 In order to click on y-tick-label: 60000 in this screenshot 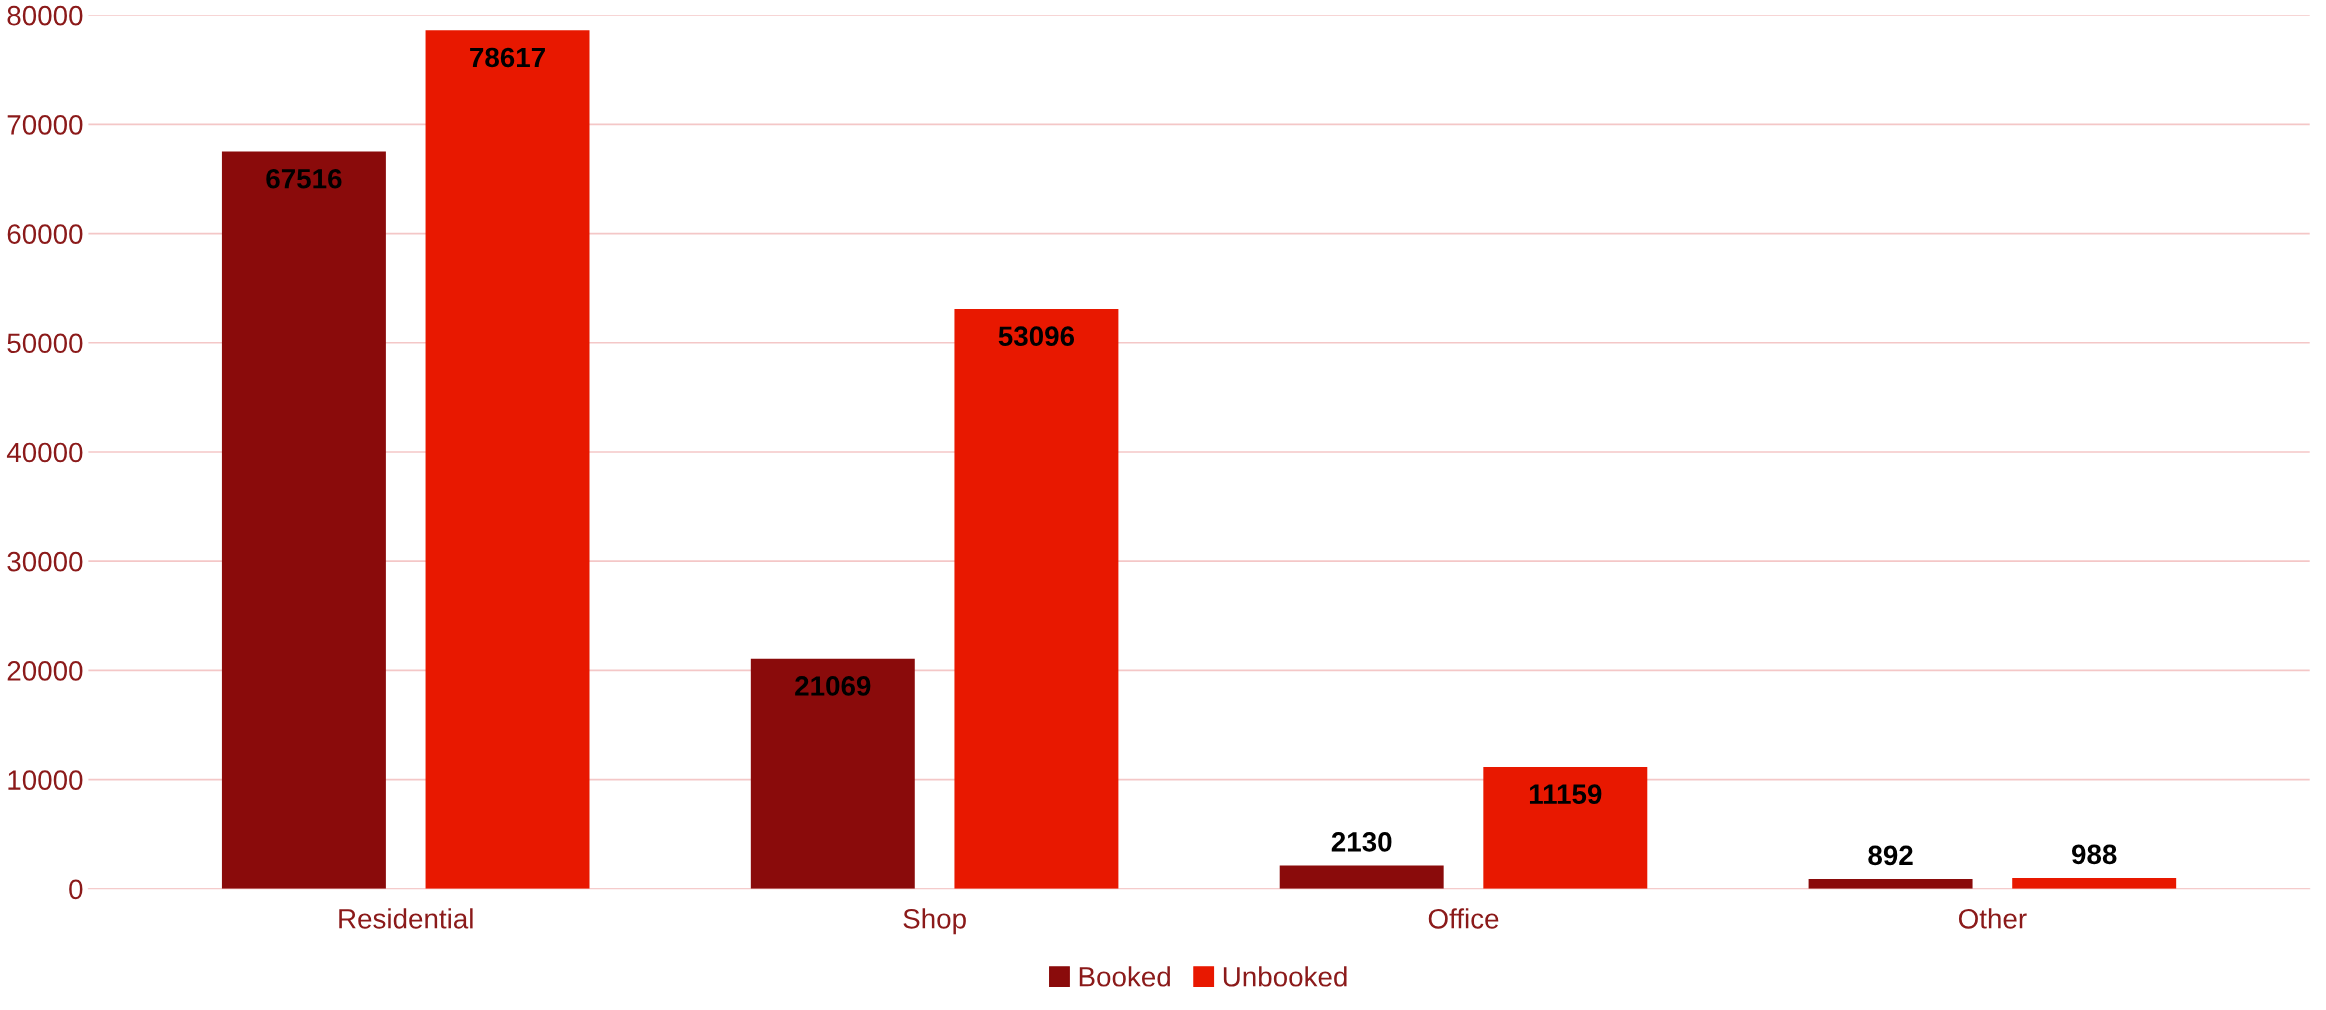, I will do `click(45, 234)`.